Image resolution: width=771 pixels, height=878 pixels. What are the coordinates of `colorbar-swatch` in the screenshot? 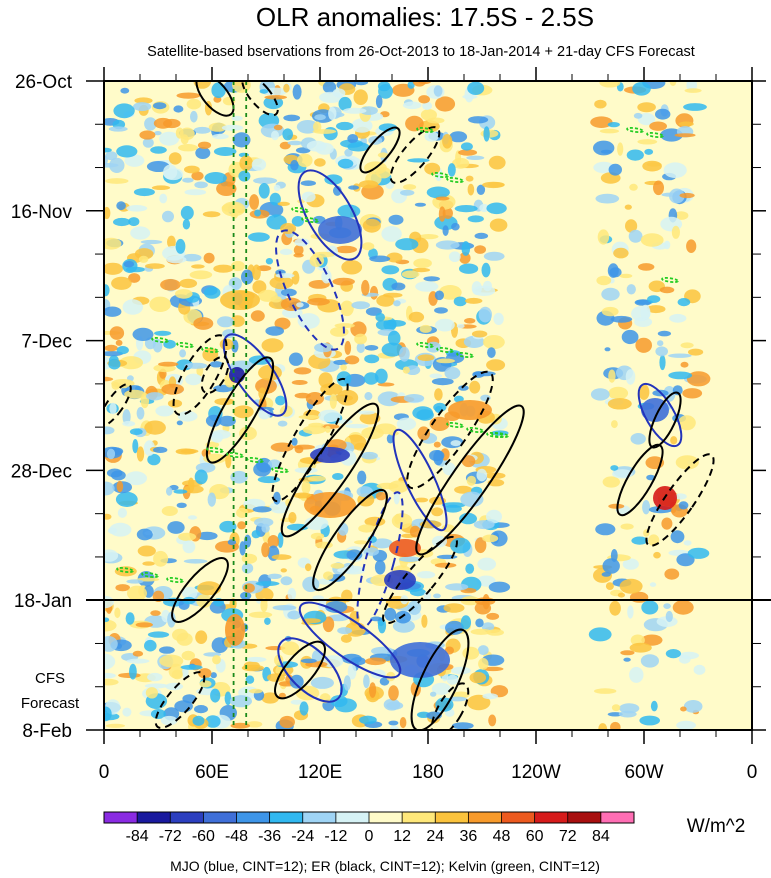 It's located at (551, 817).